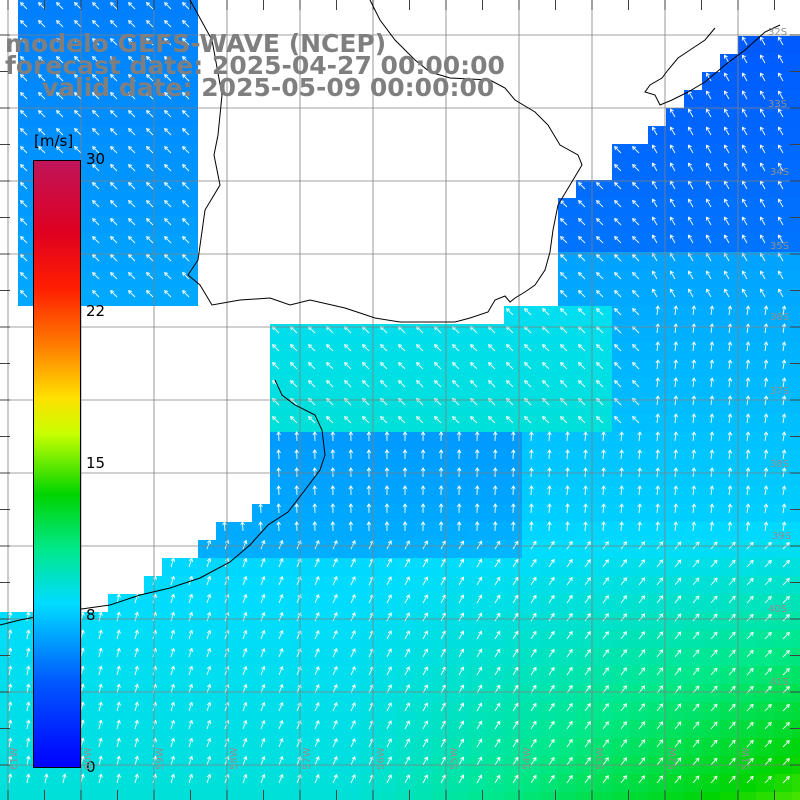  What do you see at coordinates (96, 159) in the screenshot?
I see `colorbar-tick-30: 30` at bounding box center [96, 159].